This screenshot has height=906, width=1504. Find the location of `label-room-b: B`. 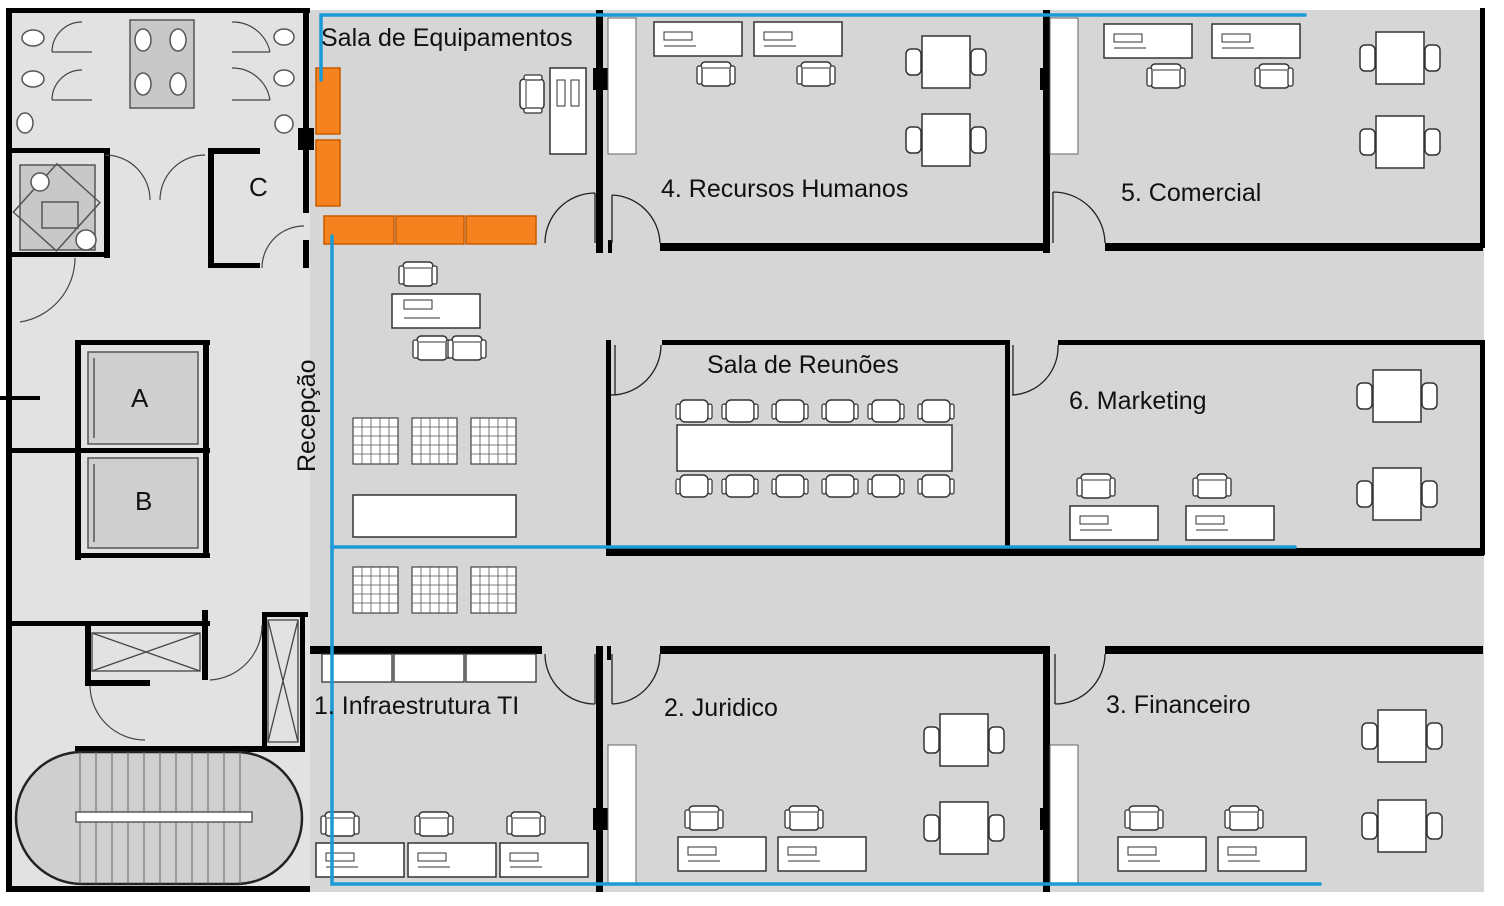

label-room-b: B is located at coordinates (143, 501).